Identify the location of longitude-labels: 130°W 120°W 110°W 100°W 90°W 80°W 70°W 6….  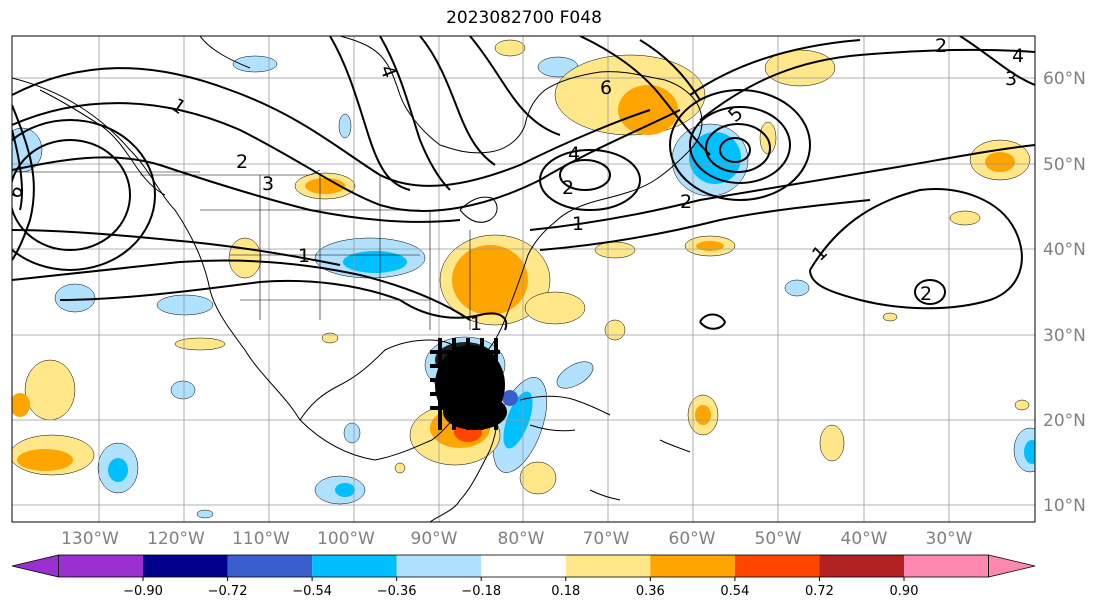
(517, 539).